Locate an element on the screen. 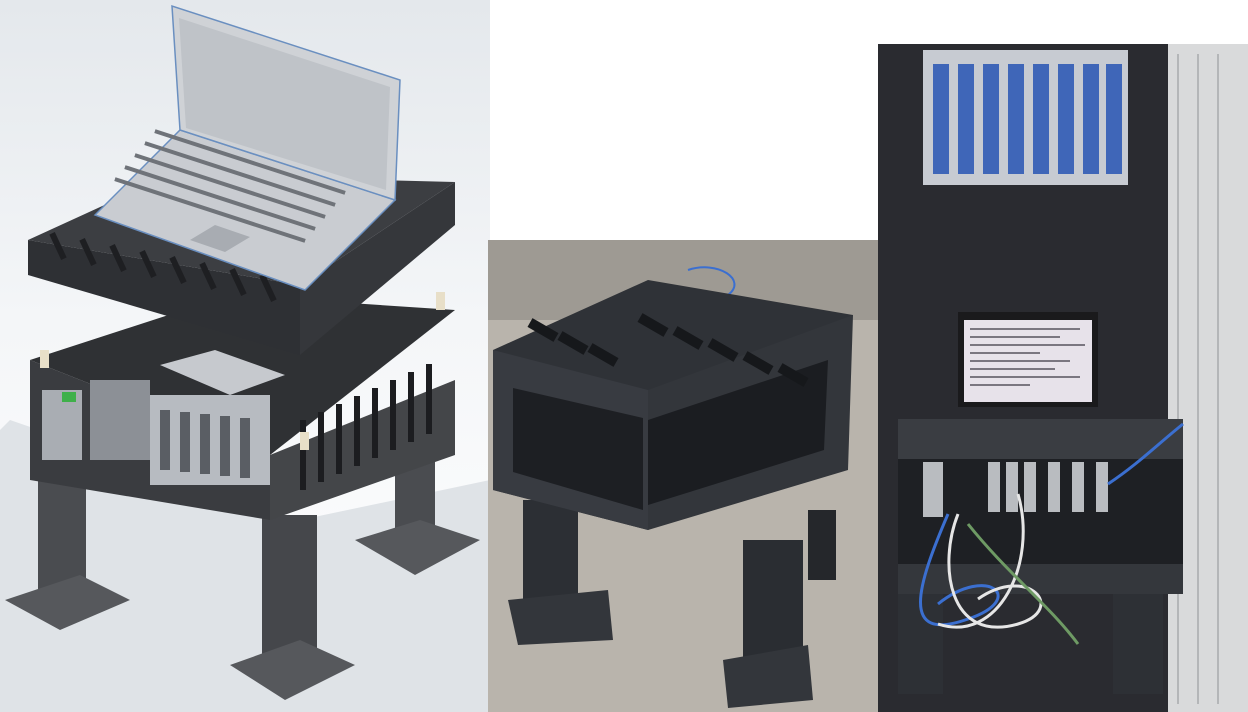  stand-body is located at coordinates (1040, 556).